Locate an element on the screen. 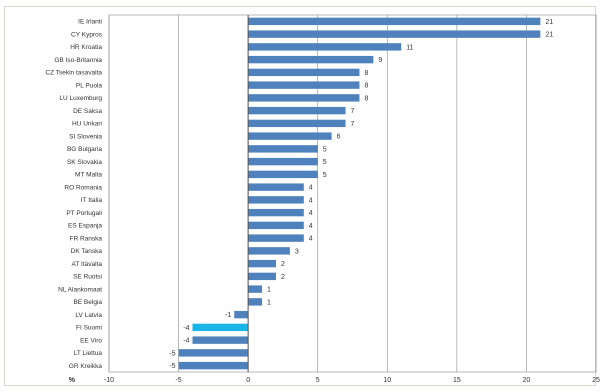 The image size is (601, 392). data-label: 3 is located at coordinates (297, 251).